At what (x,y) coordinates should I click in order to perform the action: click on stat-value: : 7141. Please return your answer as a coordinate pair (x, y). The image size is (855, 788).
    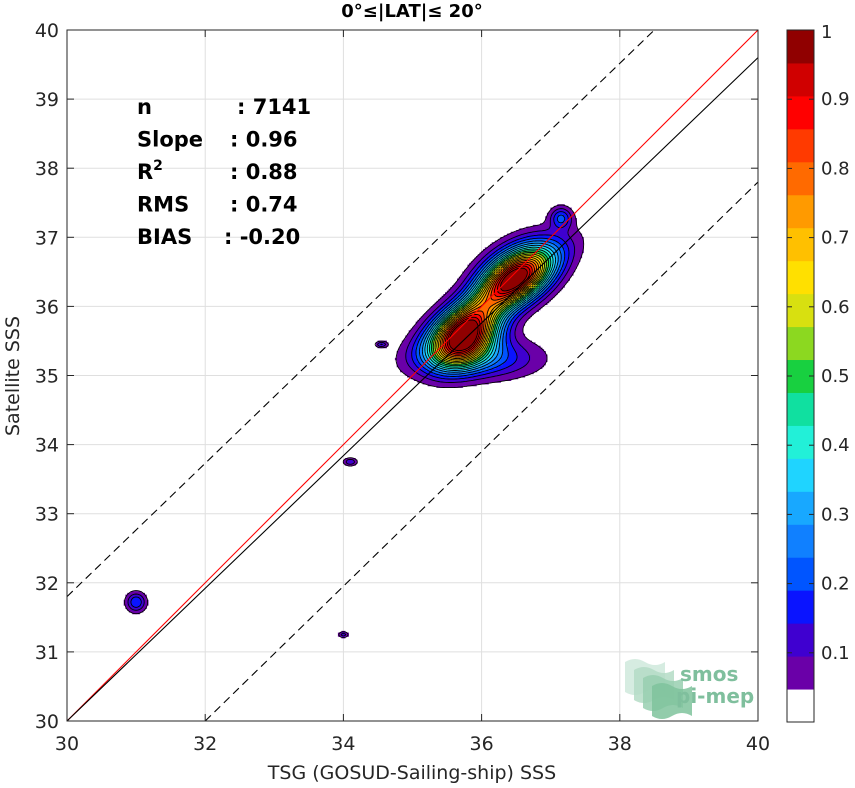
    Looking at the image, I should click on (274, 107).